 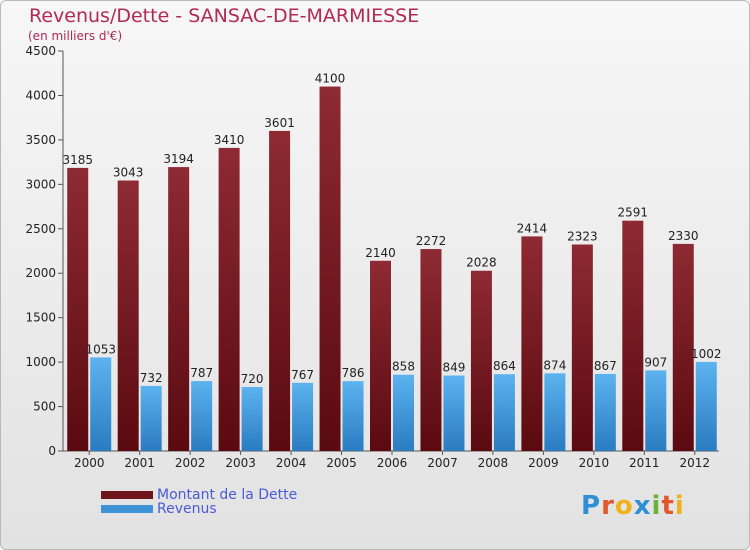 What do you see at coordinates (151, 378) in the screenshot?
I see `data-label-revenus: 732` at bounding box center [151, 378].